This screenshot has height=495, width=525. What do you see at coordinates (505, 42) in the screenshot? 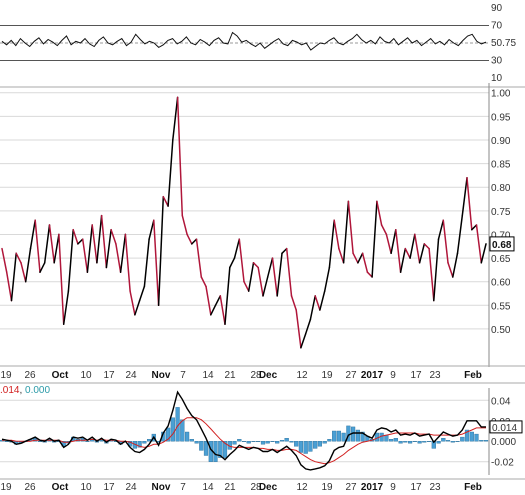
I see `oscillator-last-value-badge` at bounding box center [505, 42].